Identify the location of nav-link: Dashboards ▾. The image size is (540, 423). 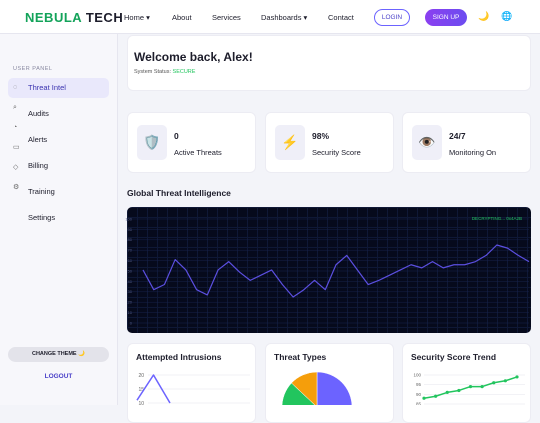
(284, 17).